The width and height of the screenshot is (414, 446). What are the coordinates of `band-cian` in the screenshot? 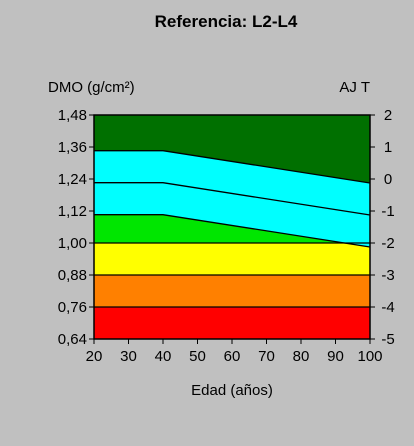 It's located at (232, 198).